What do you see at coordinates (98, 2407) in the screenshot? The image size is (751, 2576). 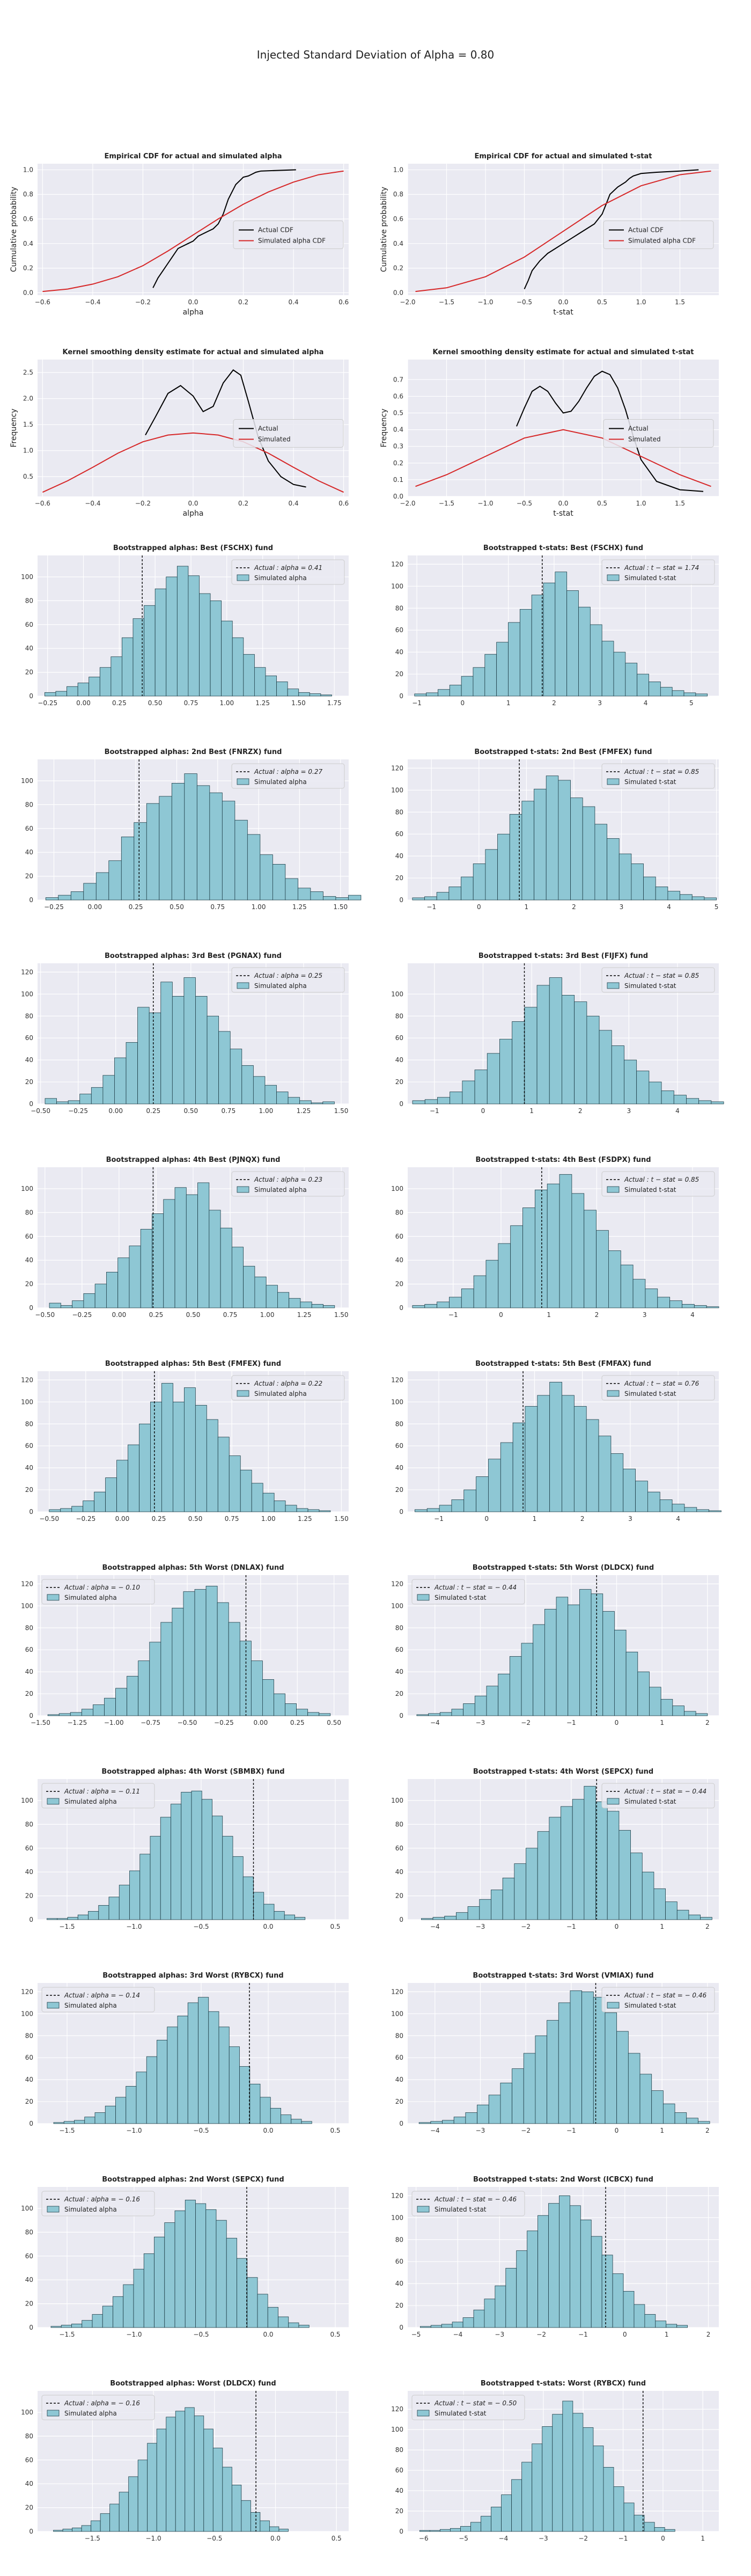 I see `legend: Actual : alpha = − 0.16 Simulated alpha` at bounding box center [98, 2407].